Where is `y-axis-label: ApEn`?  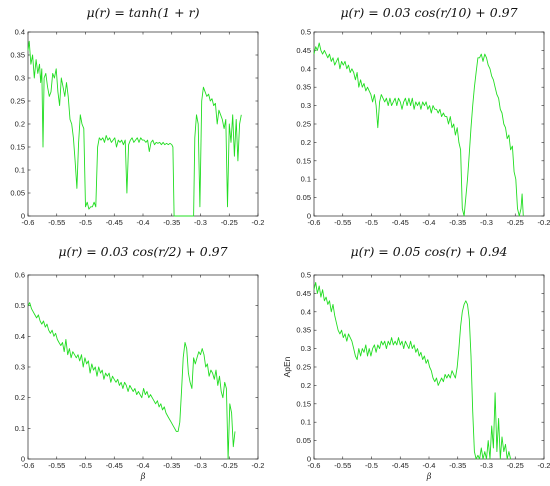
y-axis-label: ApEn is located at coordinates (287, 366).